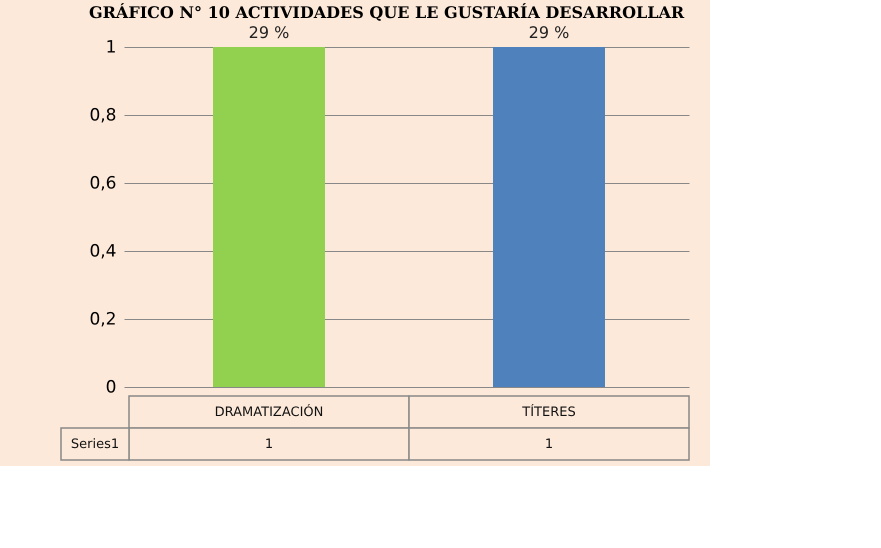  What do you see at coordinates (102, 252) in the screenshot?
I see `y-tick-label: 0,4` at bounding box center [102, 252].